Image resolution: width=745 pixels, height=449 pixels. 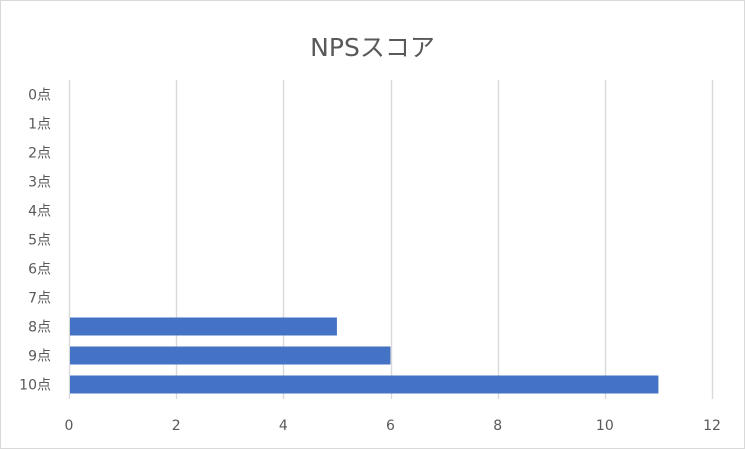 I want to click on x-tick-label: 0, so click(x=69, y=426).